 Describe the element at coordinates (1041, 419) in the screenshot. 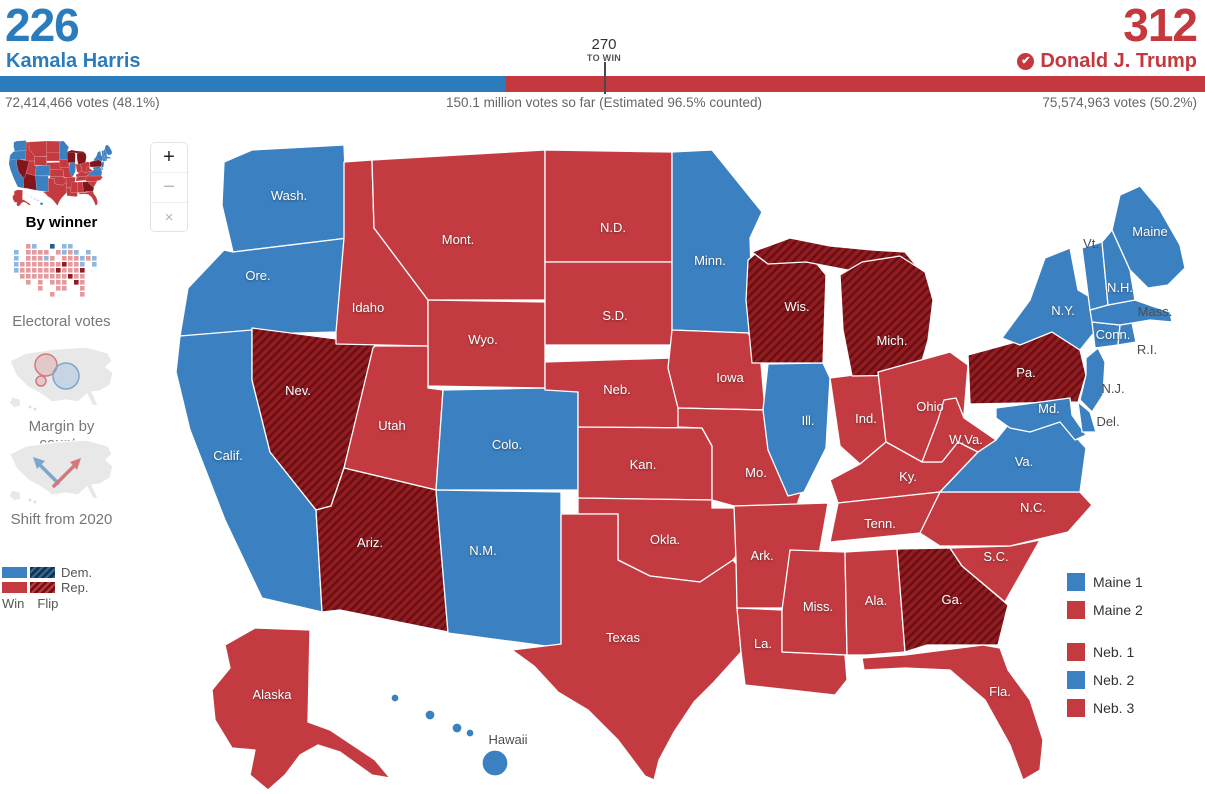

I see `state-md` at that location.